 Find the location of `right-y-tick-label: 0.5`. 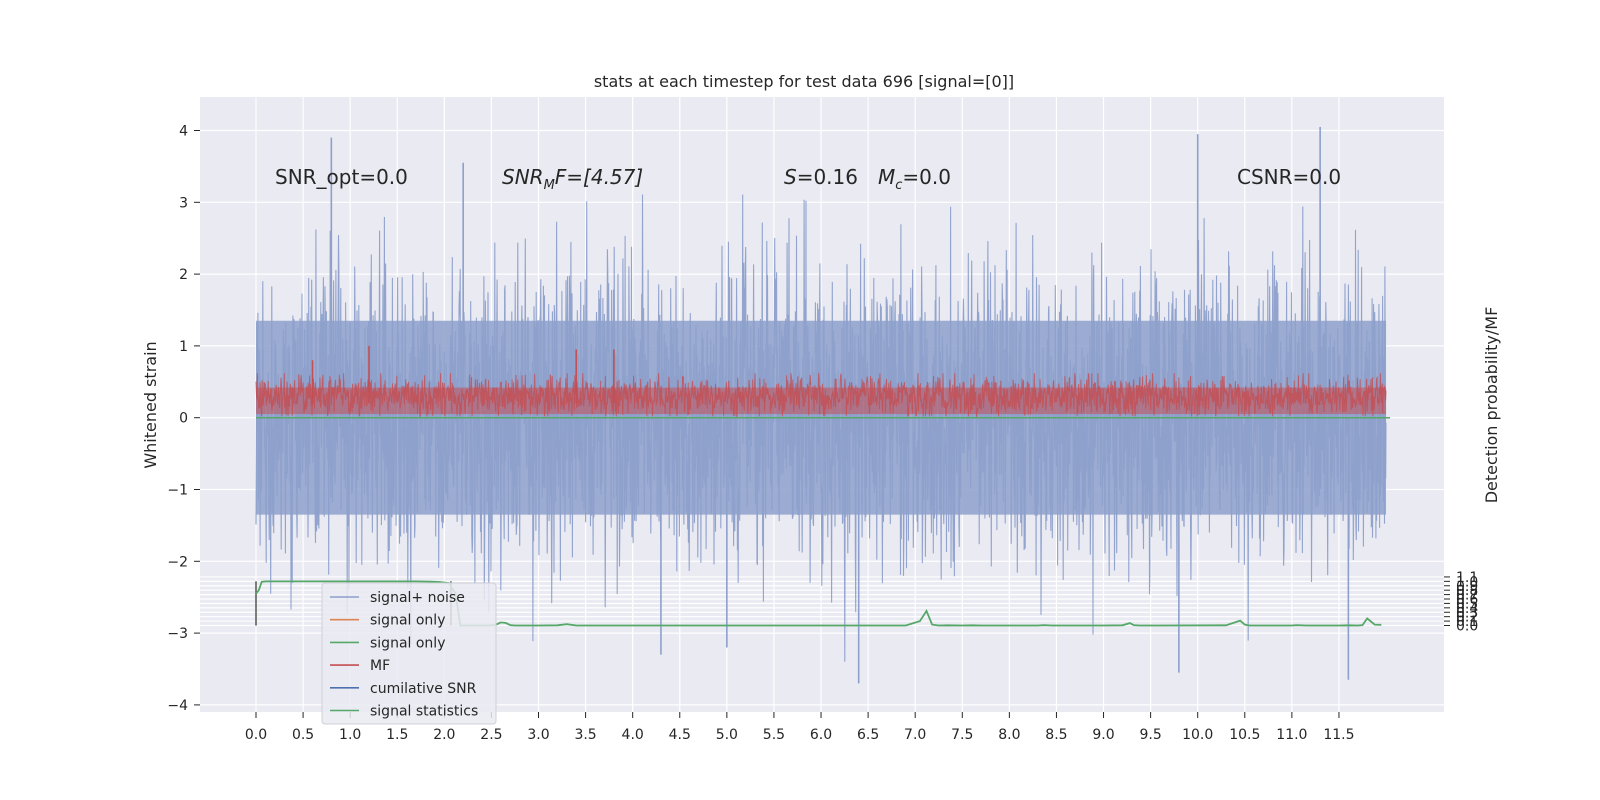

right-y-tick-label: 0.5 is located at coordinates (1467, 604).